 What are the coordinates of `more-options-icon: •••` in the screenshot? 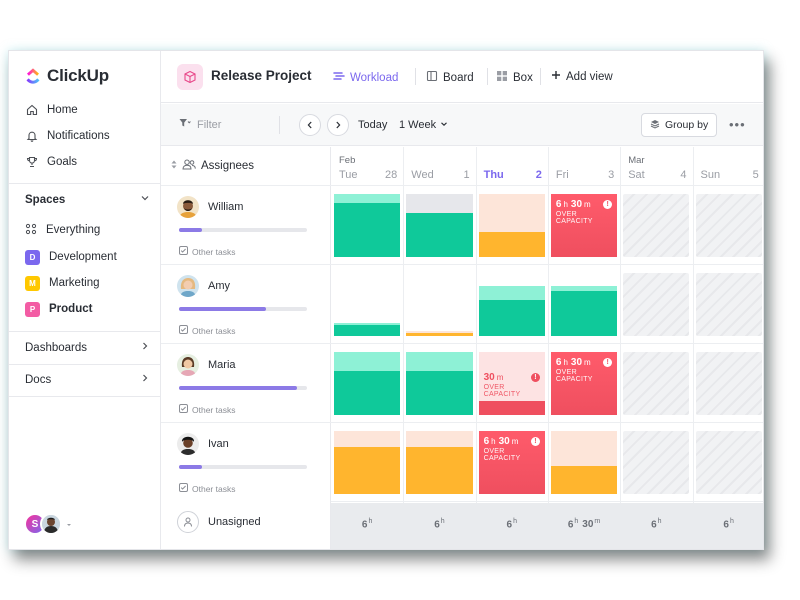 It's located at (737, 124).